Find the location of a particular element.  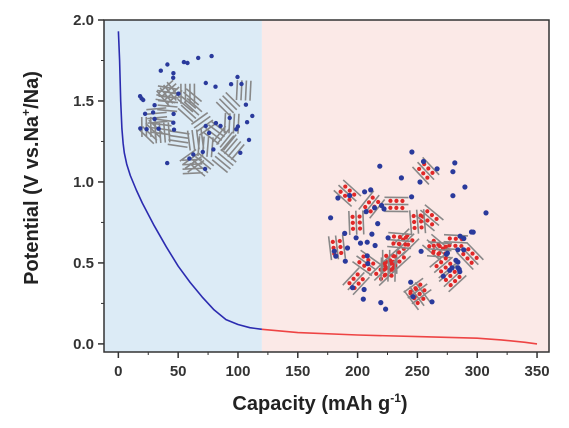

y-tick-label: 2.0 is located at coordinates (83, 20).